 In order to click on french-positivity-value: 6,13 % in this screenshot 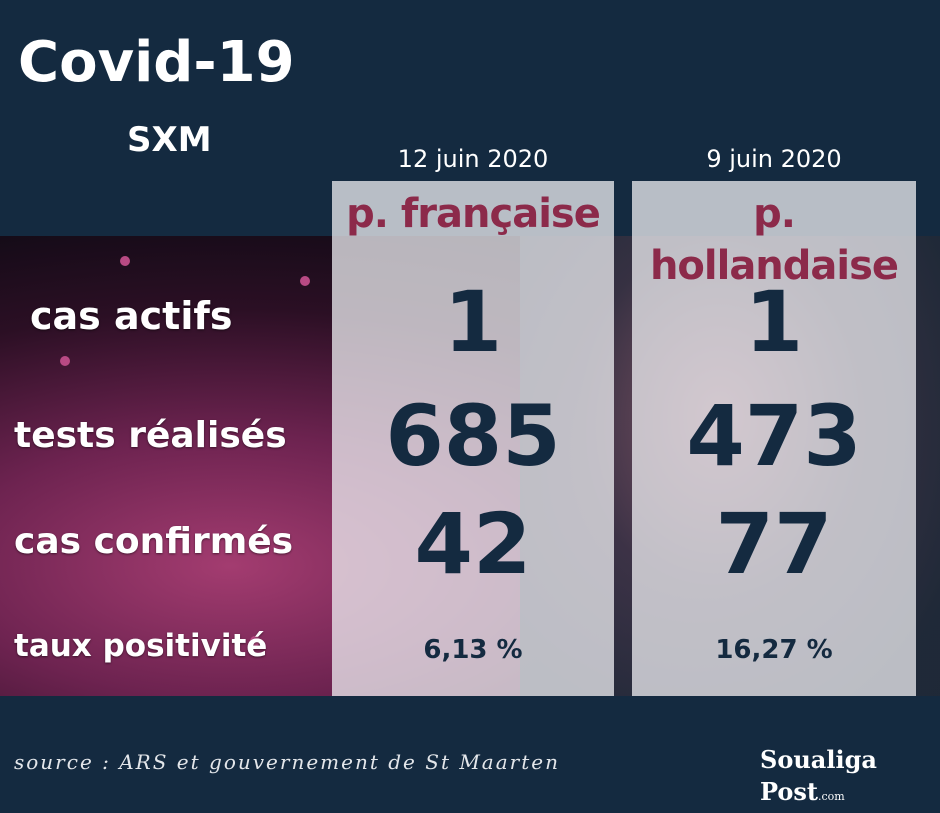, I will do `click(473, 650)`.